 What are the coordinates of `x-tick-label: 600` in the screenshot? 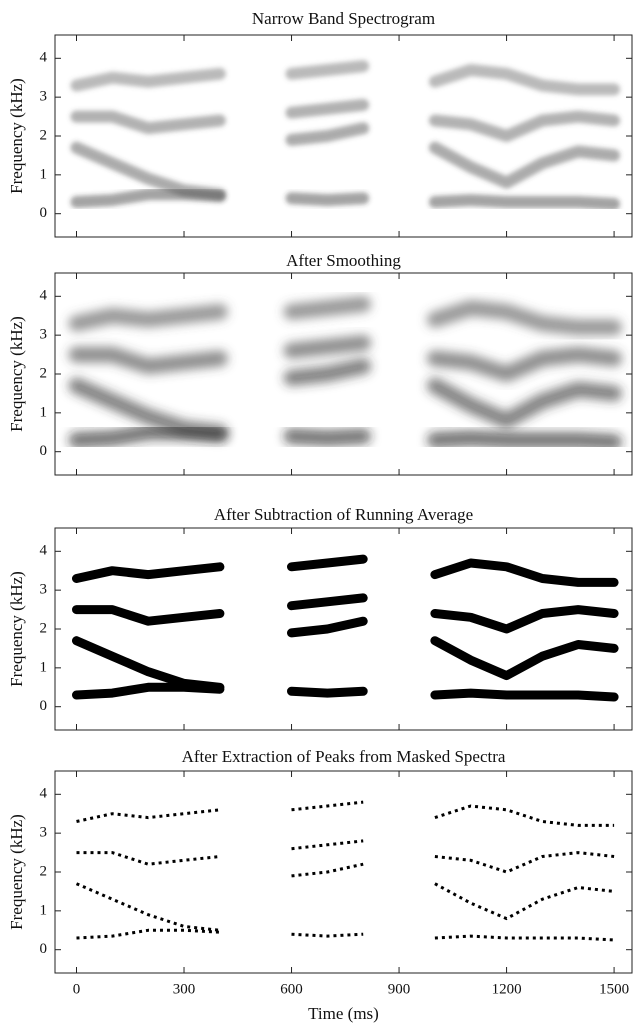 It's located at (291, 989).